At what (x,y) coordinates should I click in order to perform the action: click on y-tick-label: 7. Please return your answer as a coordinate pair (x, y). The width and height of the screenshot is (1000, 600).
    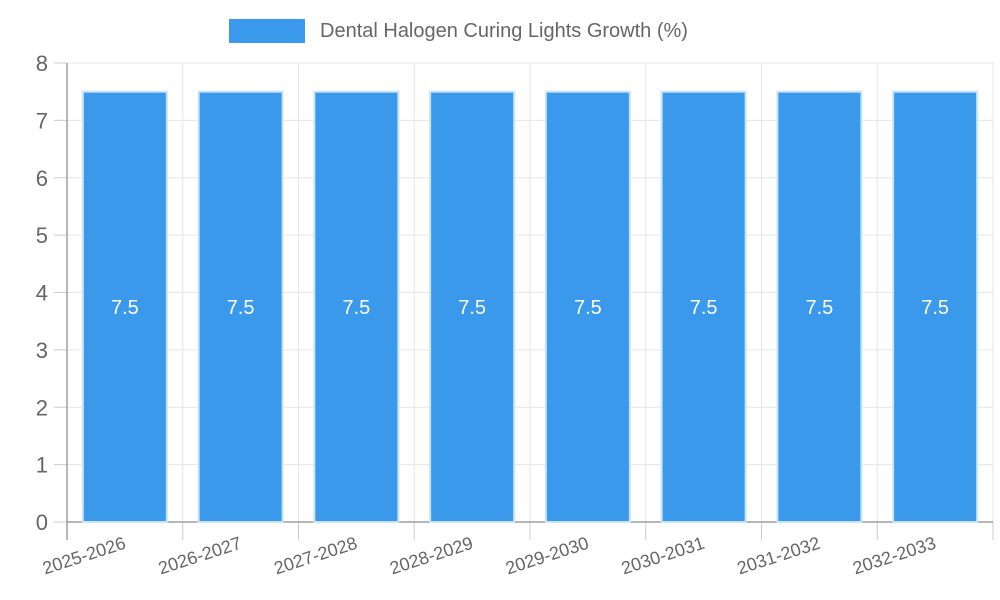
    Looking at the image, I should click on (42, 120).